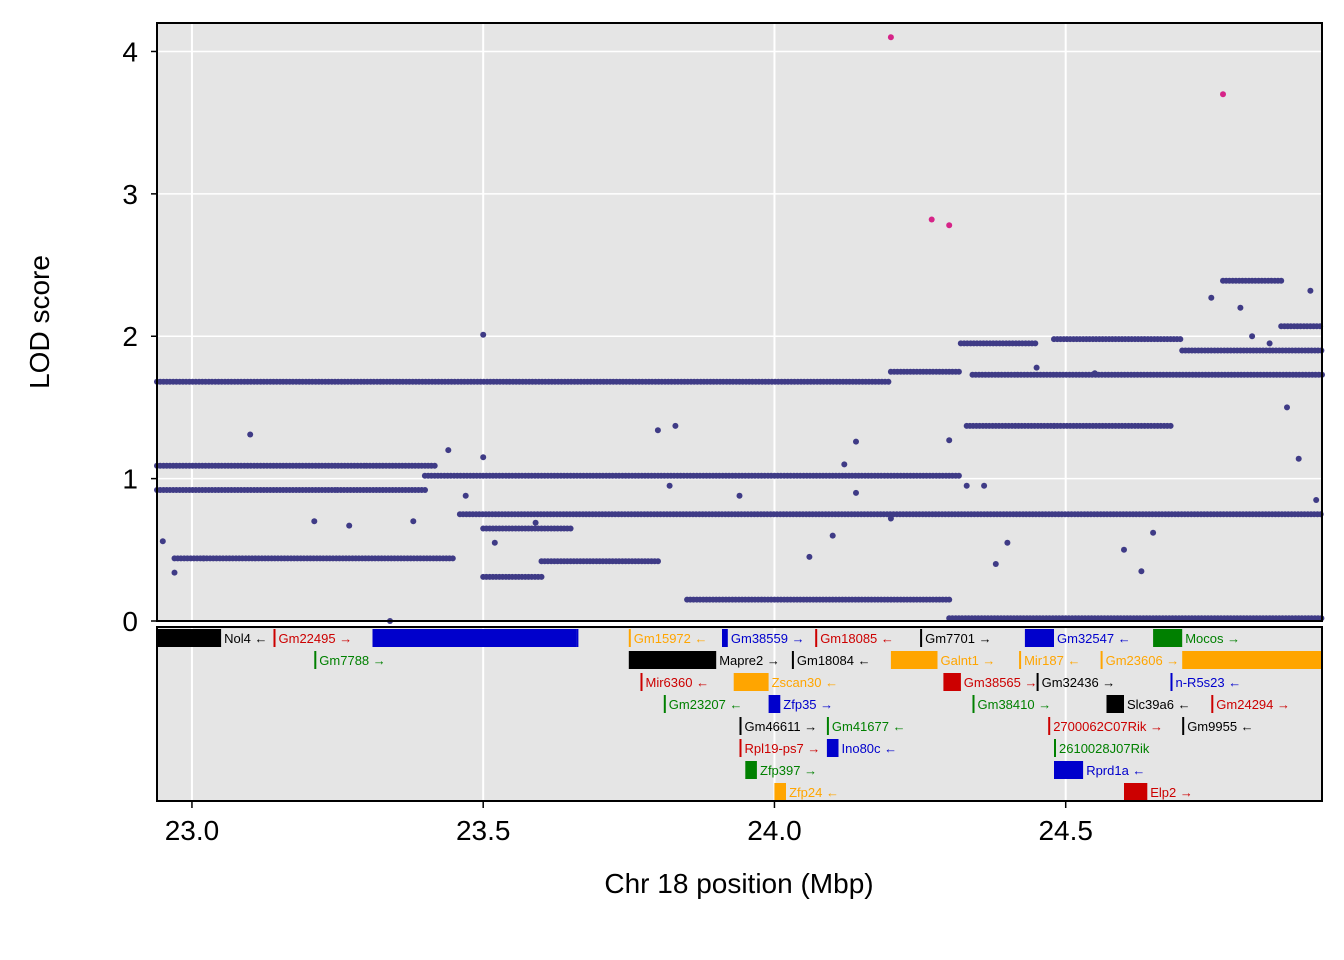  What do you see at coordinates (857, 638) in the screenshot?
I see `gene-label: Gm18085 ←` at bounding box center [857, 638].